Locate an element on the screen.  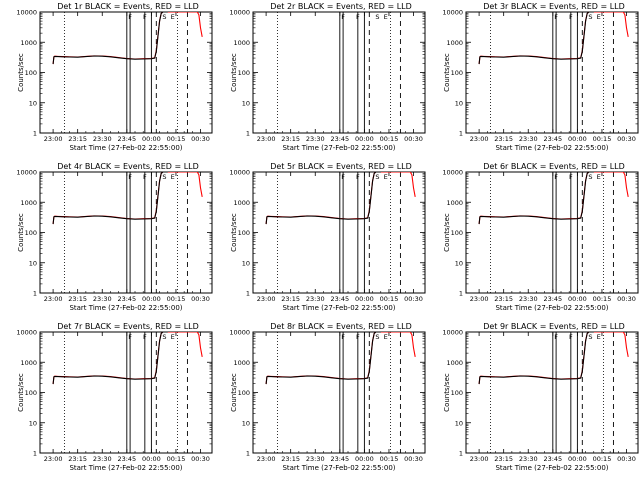
panel-title: Det 5r BLACK = Events, RED = LLD is located at coordinates (341, 166).